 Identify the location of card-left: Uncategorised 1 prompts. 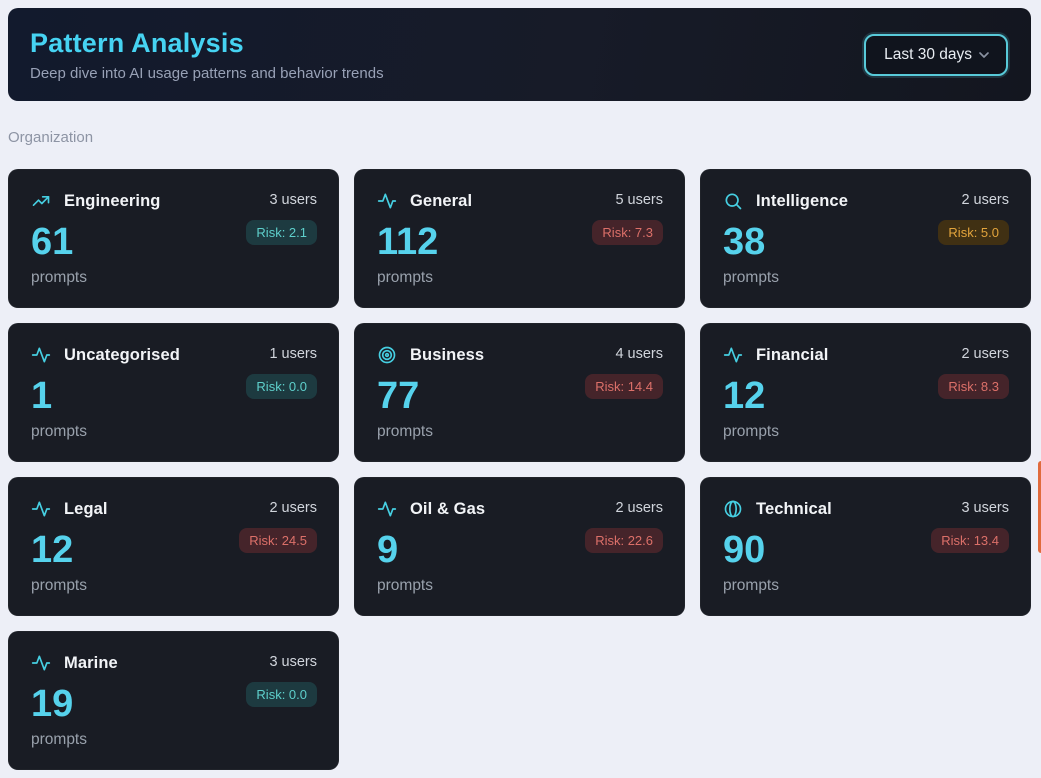
(105, 394).